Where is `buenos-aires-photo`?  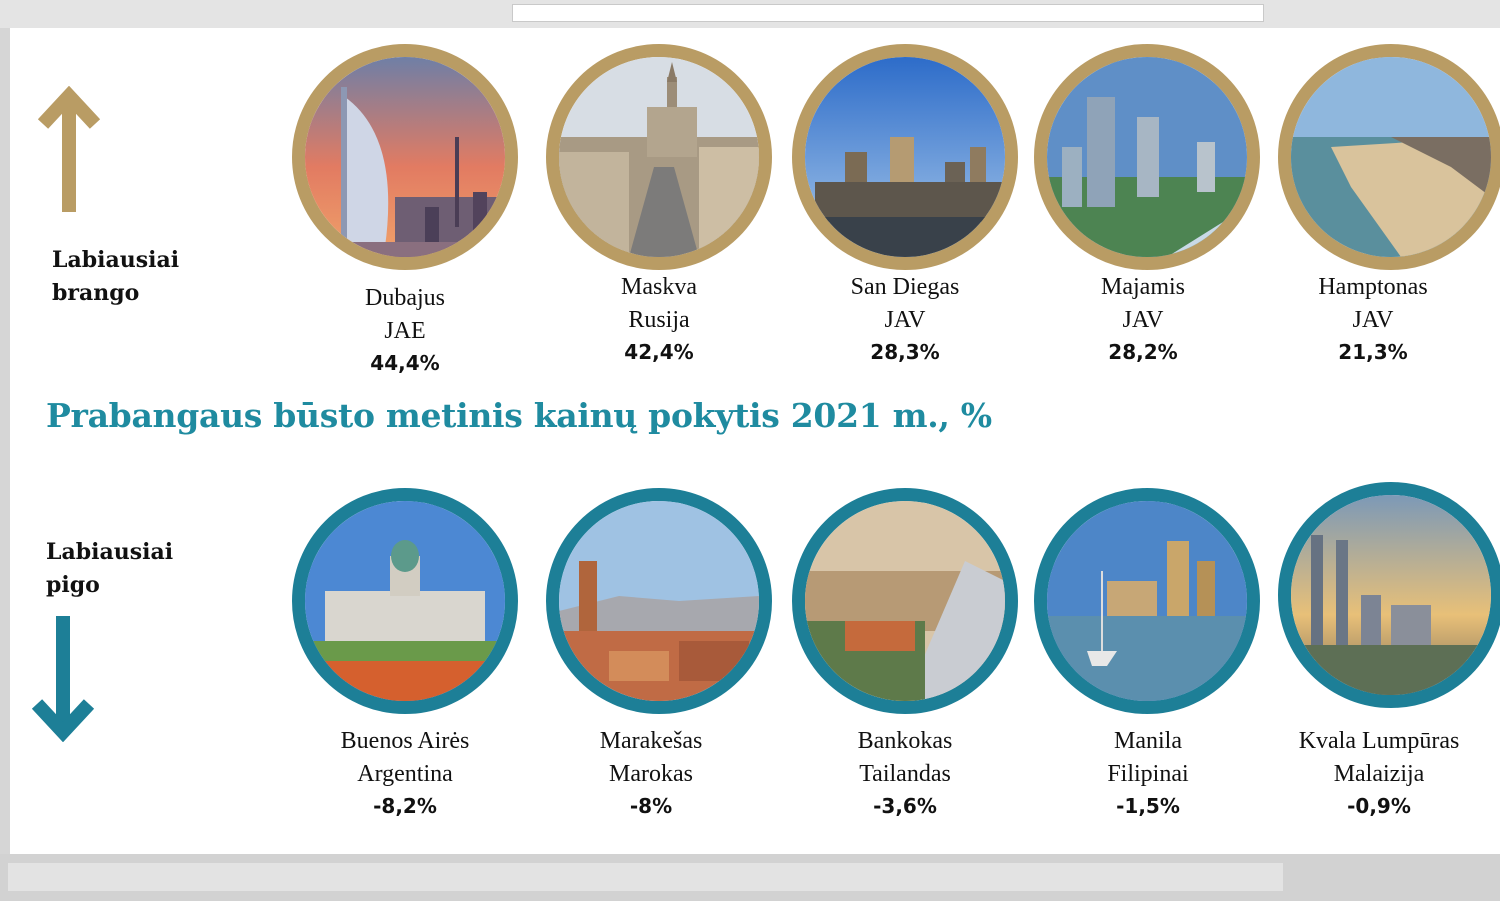
buenos-aires-photo is located at coordinates (405, 601).